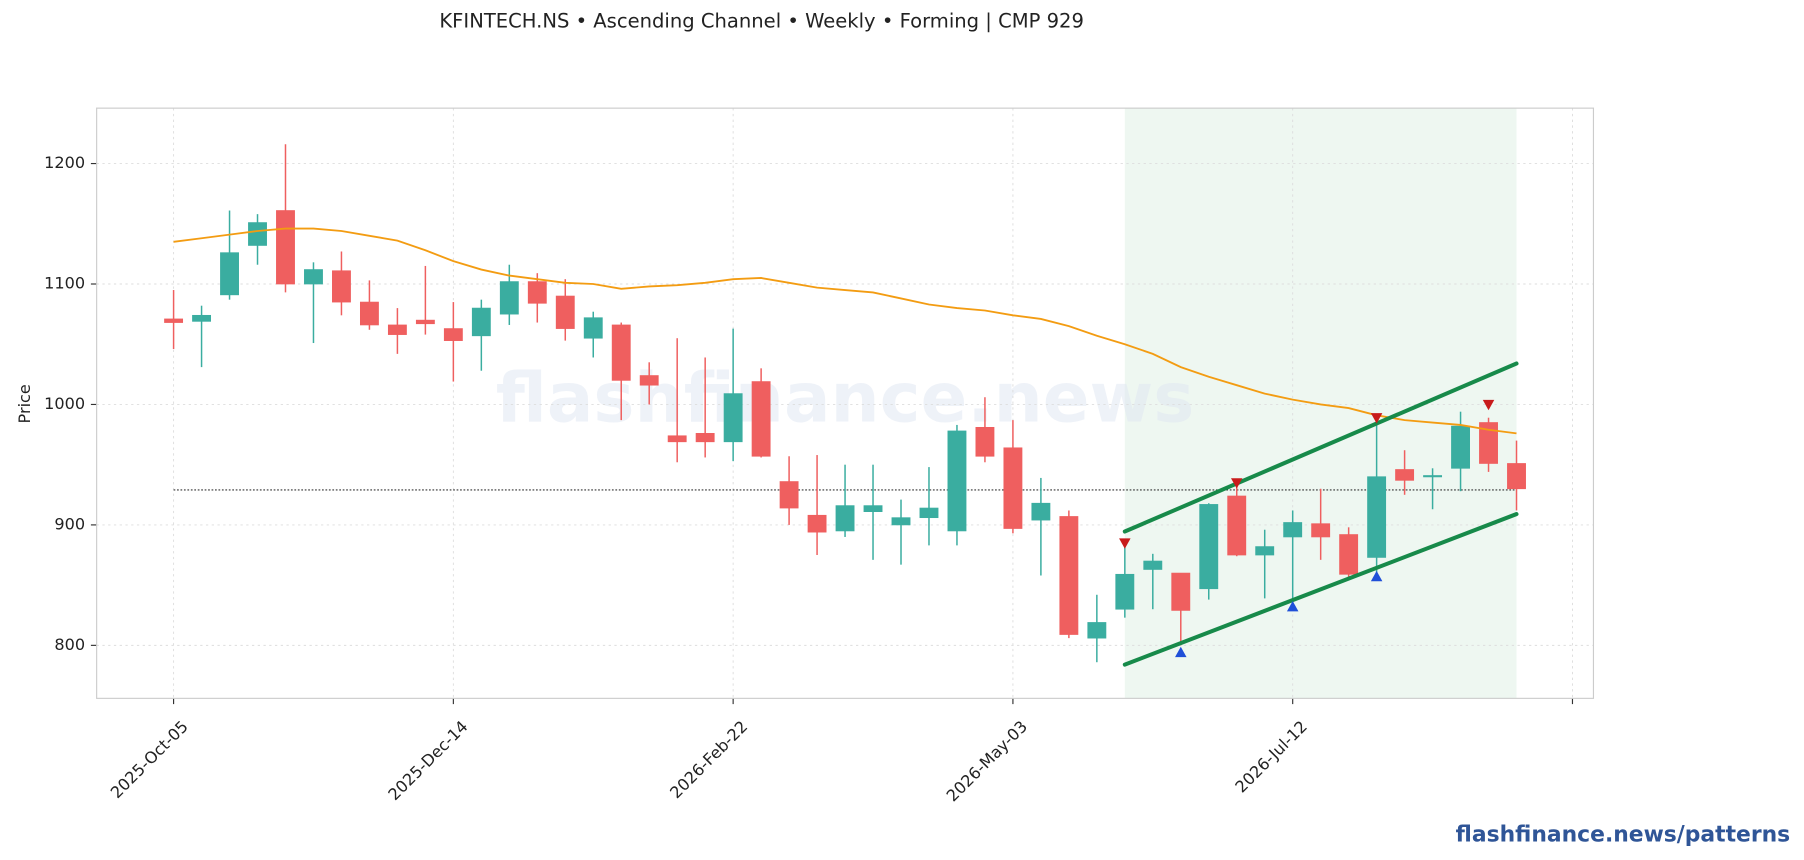 The width and height of the screenshot is (1804, 860). I want to click on x-tick-label: 2026-May-03, so click(987, 761).